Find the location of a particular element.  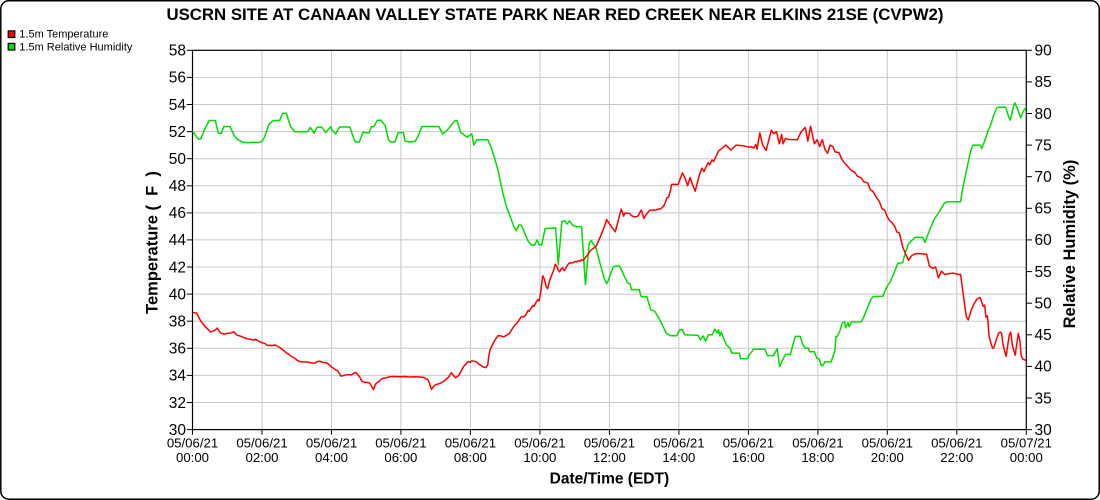

svg-text: 14:00 is located at coordinates (678, 457).